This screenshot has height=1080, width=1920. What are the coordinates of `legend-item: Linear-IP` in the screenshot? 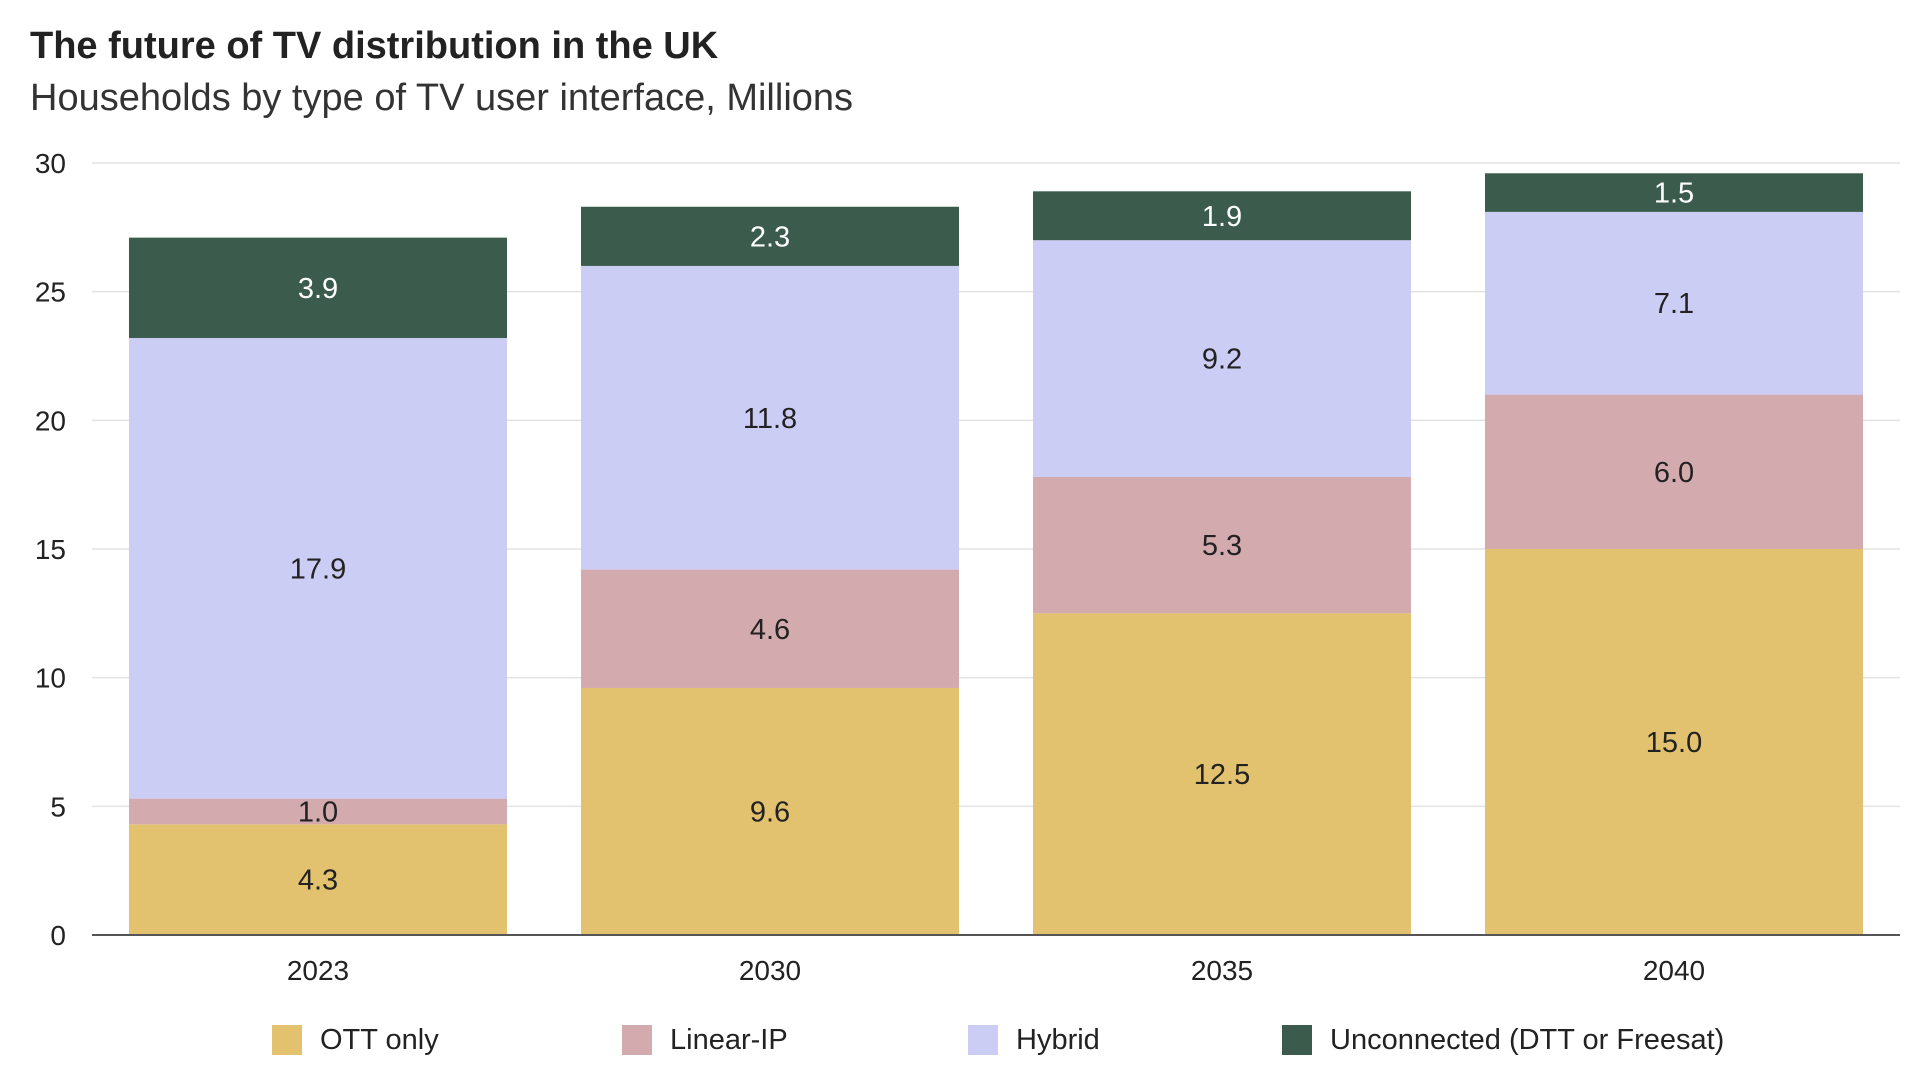 It's located at (705, 1040).